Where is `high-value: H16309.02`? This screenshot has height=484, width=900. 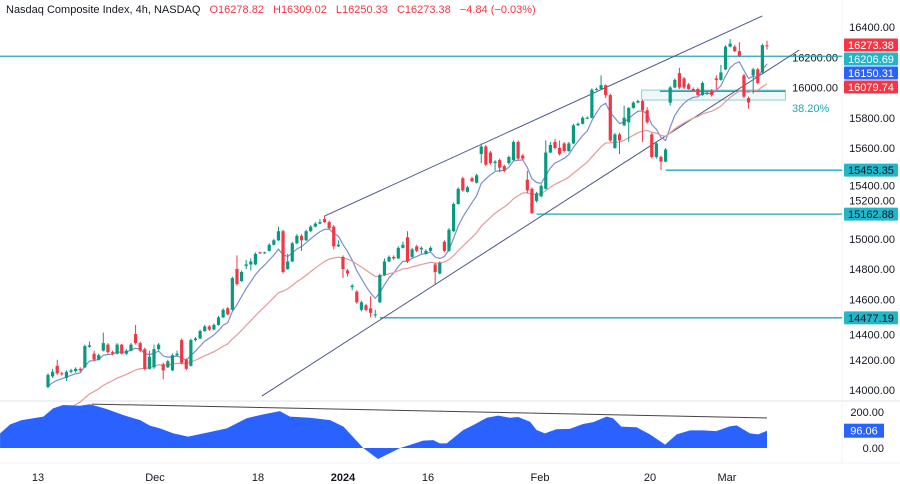
high-value: H16309.02 is located at coordinates (300, 10).